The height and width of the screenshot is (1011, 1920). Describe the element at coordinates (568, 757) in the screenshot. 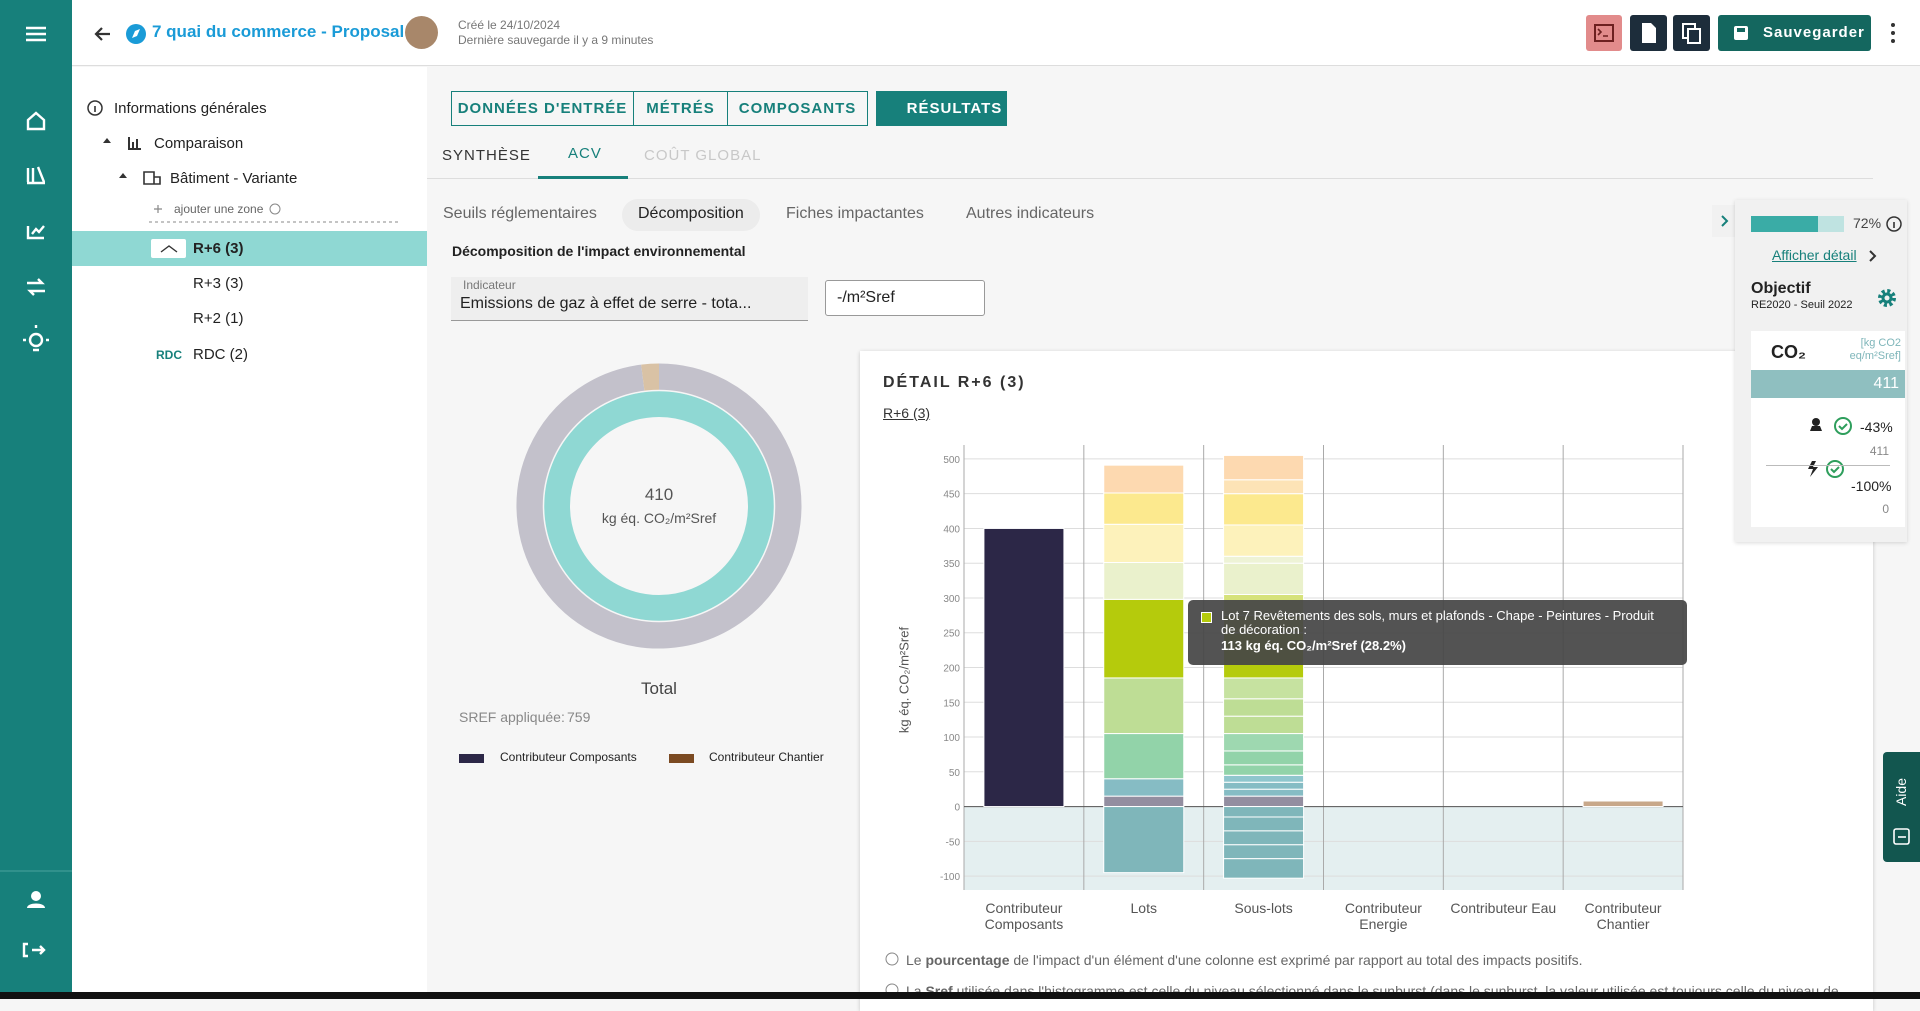

I see `legend-label: Contributeur Composants` at that location.